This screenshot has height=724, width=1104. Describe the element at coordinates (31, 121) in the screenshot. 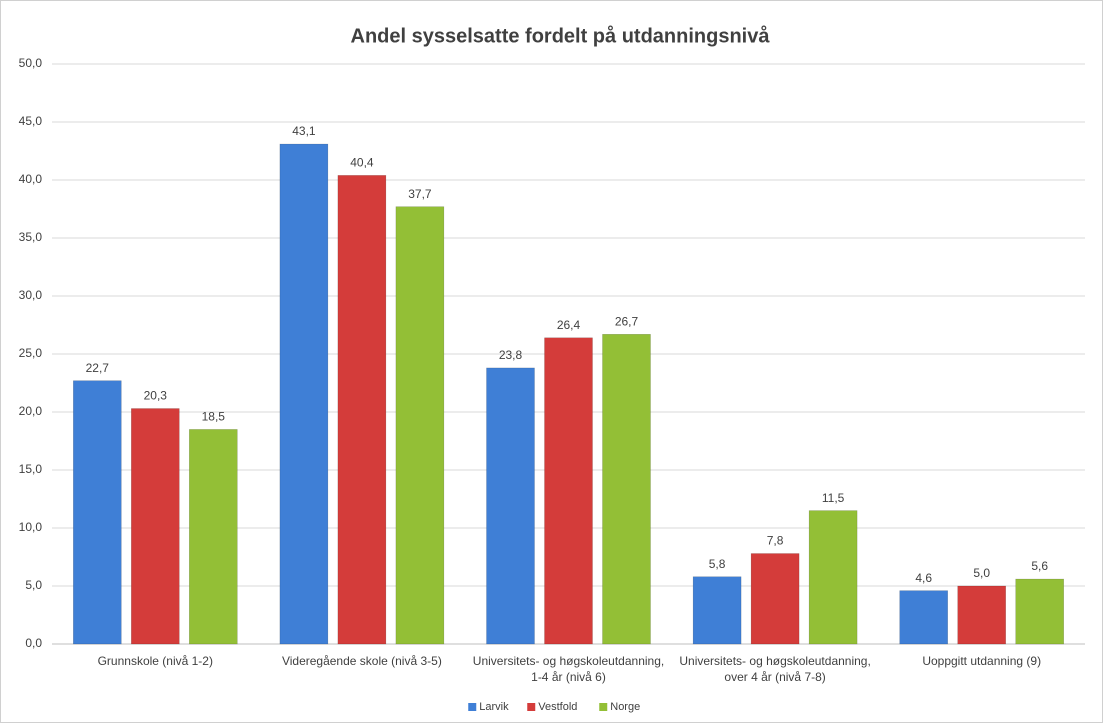

I see `y-tick-label: 45,0` at that location.